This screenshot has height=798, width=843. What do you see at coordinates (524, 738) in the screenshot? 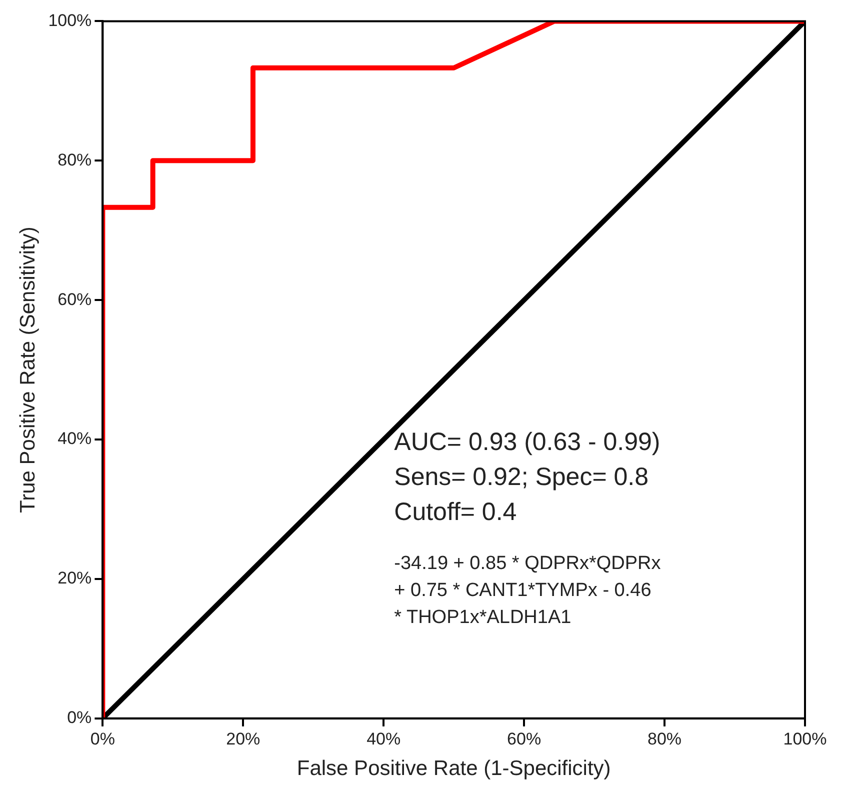
I see `x-tick-label: 60%` at bounding box center [524, 738].